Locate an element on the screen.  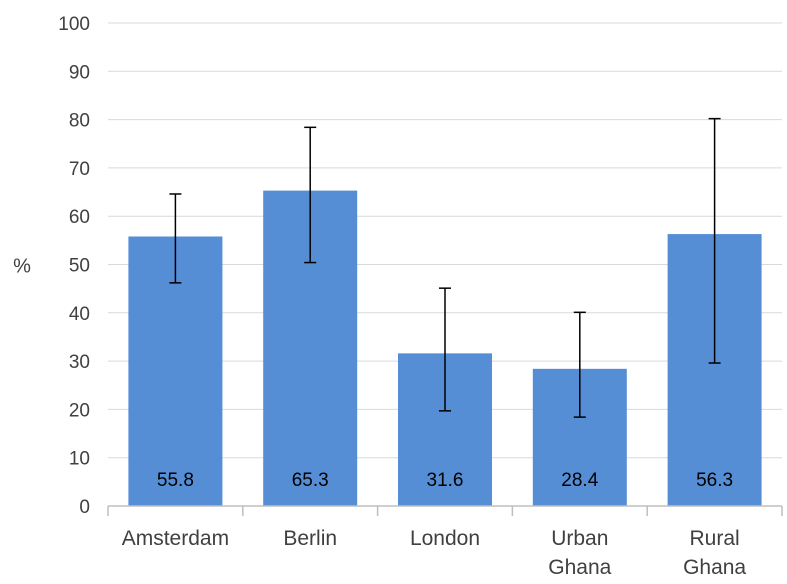
y-tick-label: 70 is located at coordinates (79, 169).